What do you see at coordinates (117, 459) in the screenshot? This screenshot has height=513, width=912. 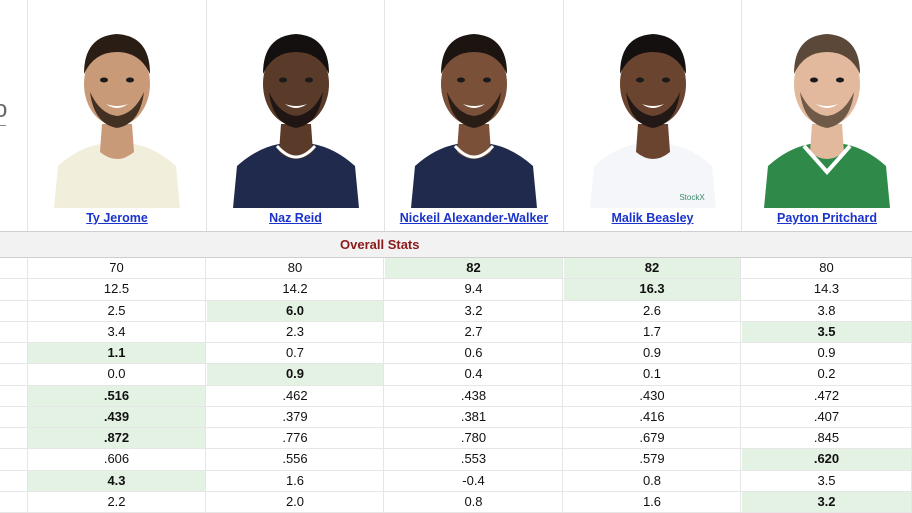 I see `stat-cell: .606` at bounding box center [117, 459].